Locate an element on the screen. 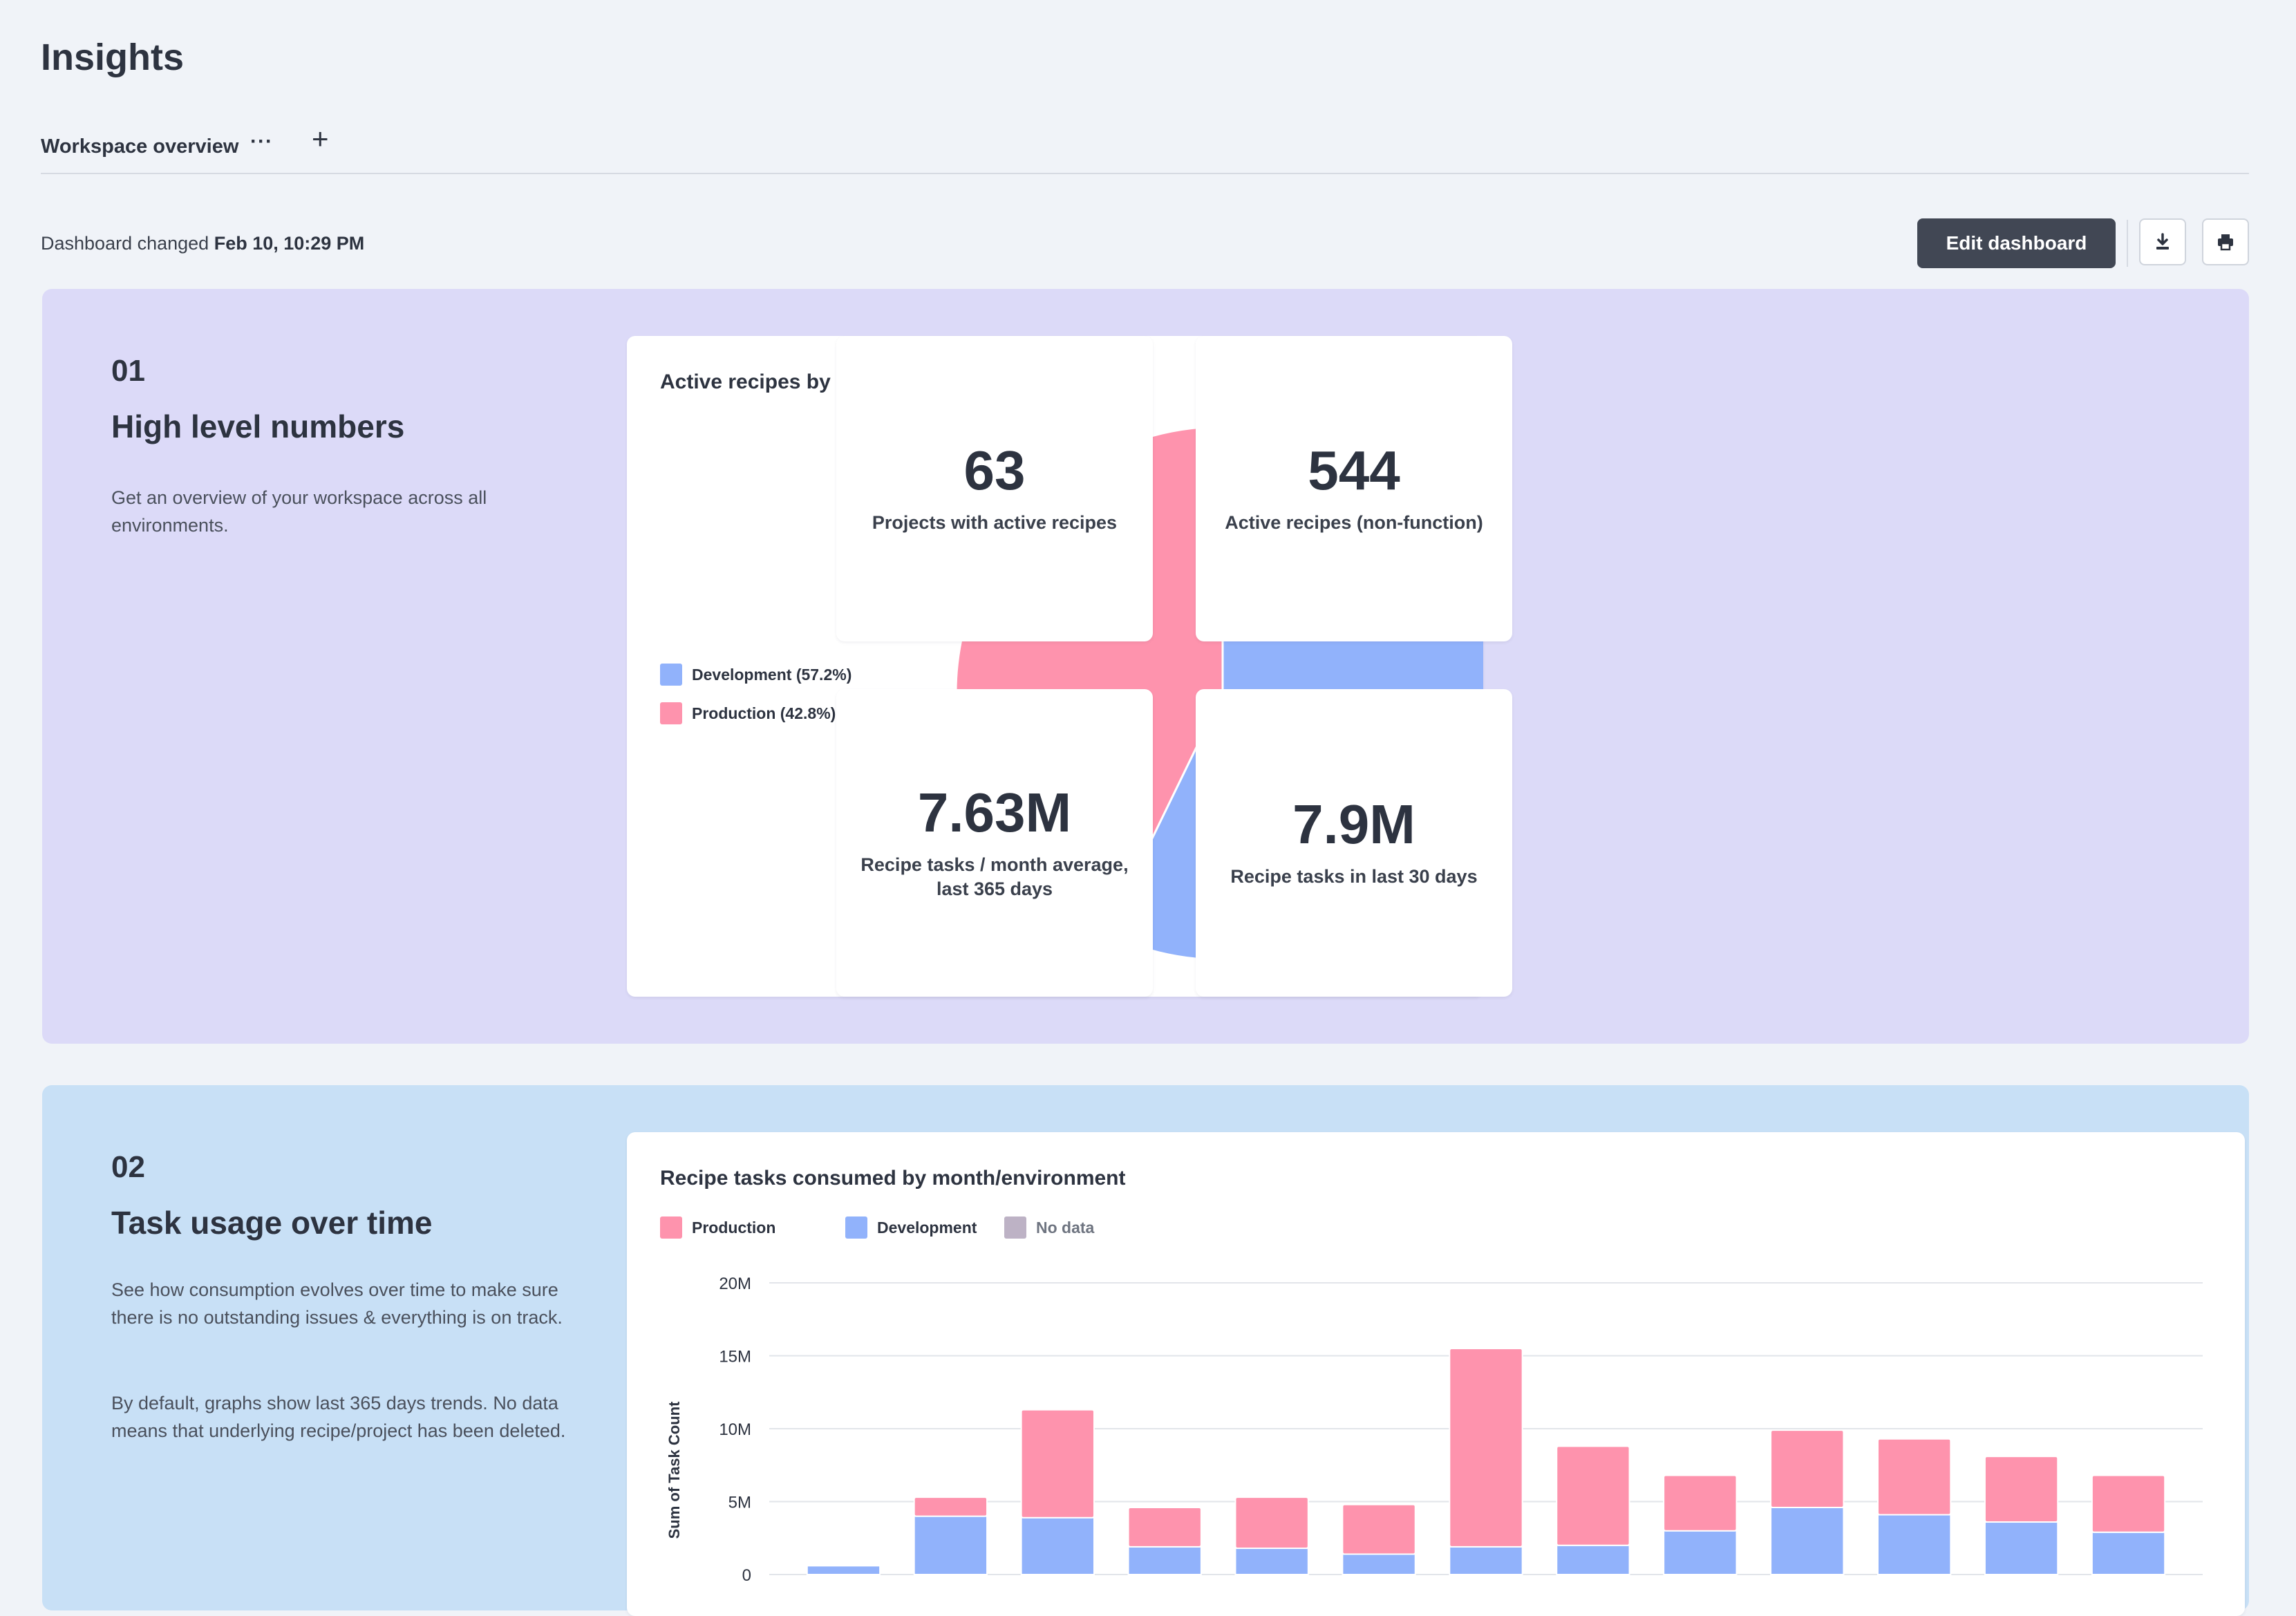 The image size is (2296, 1616). section-number: 01 is located at coordinates (128, 371).